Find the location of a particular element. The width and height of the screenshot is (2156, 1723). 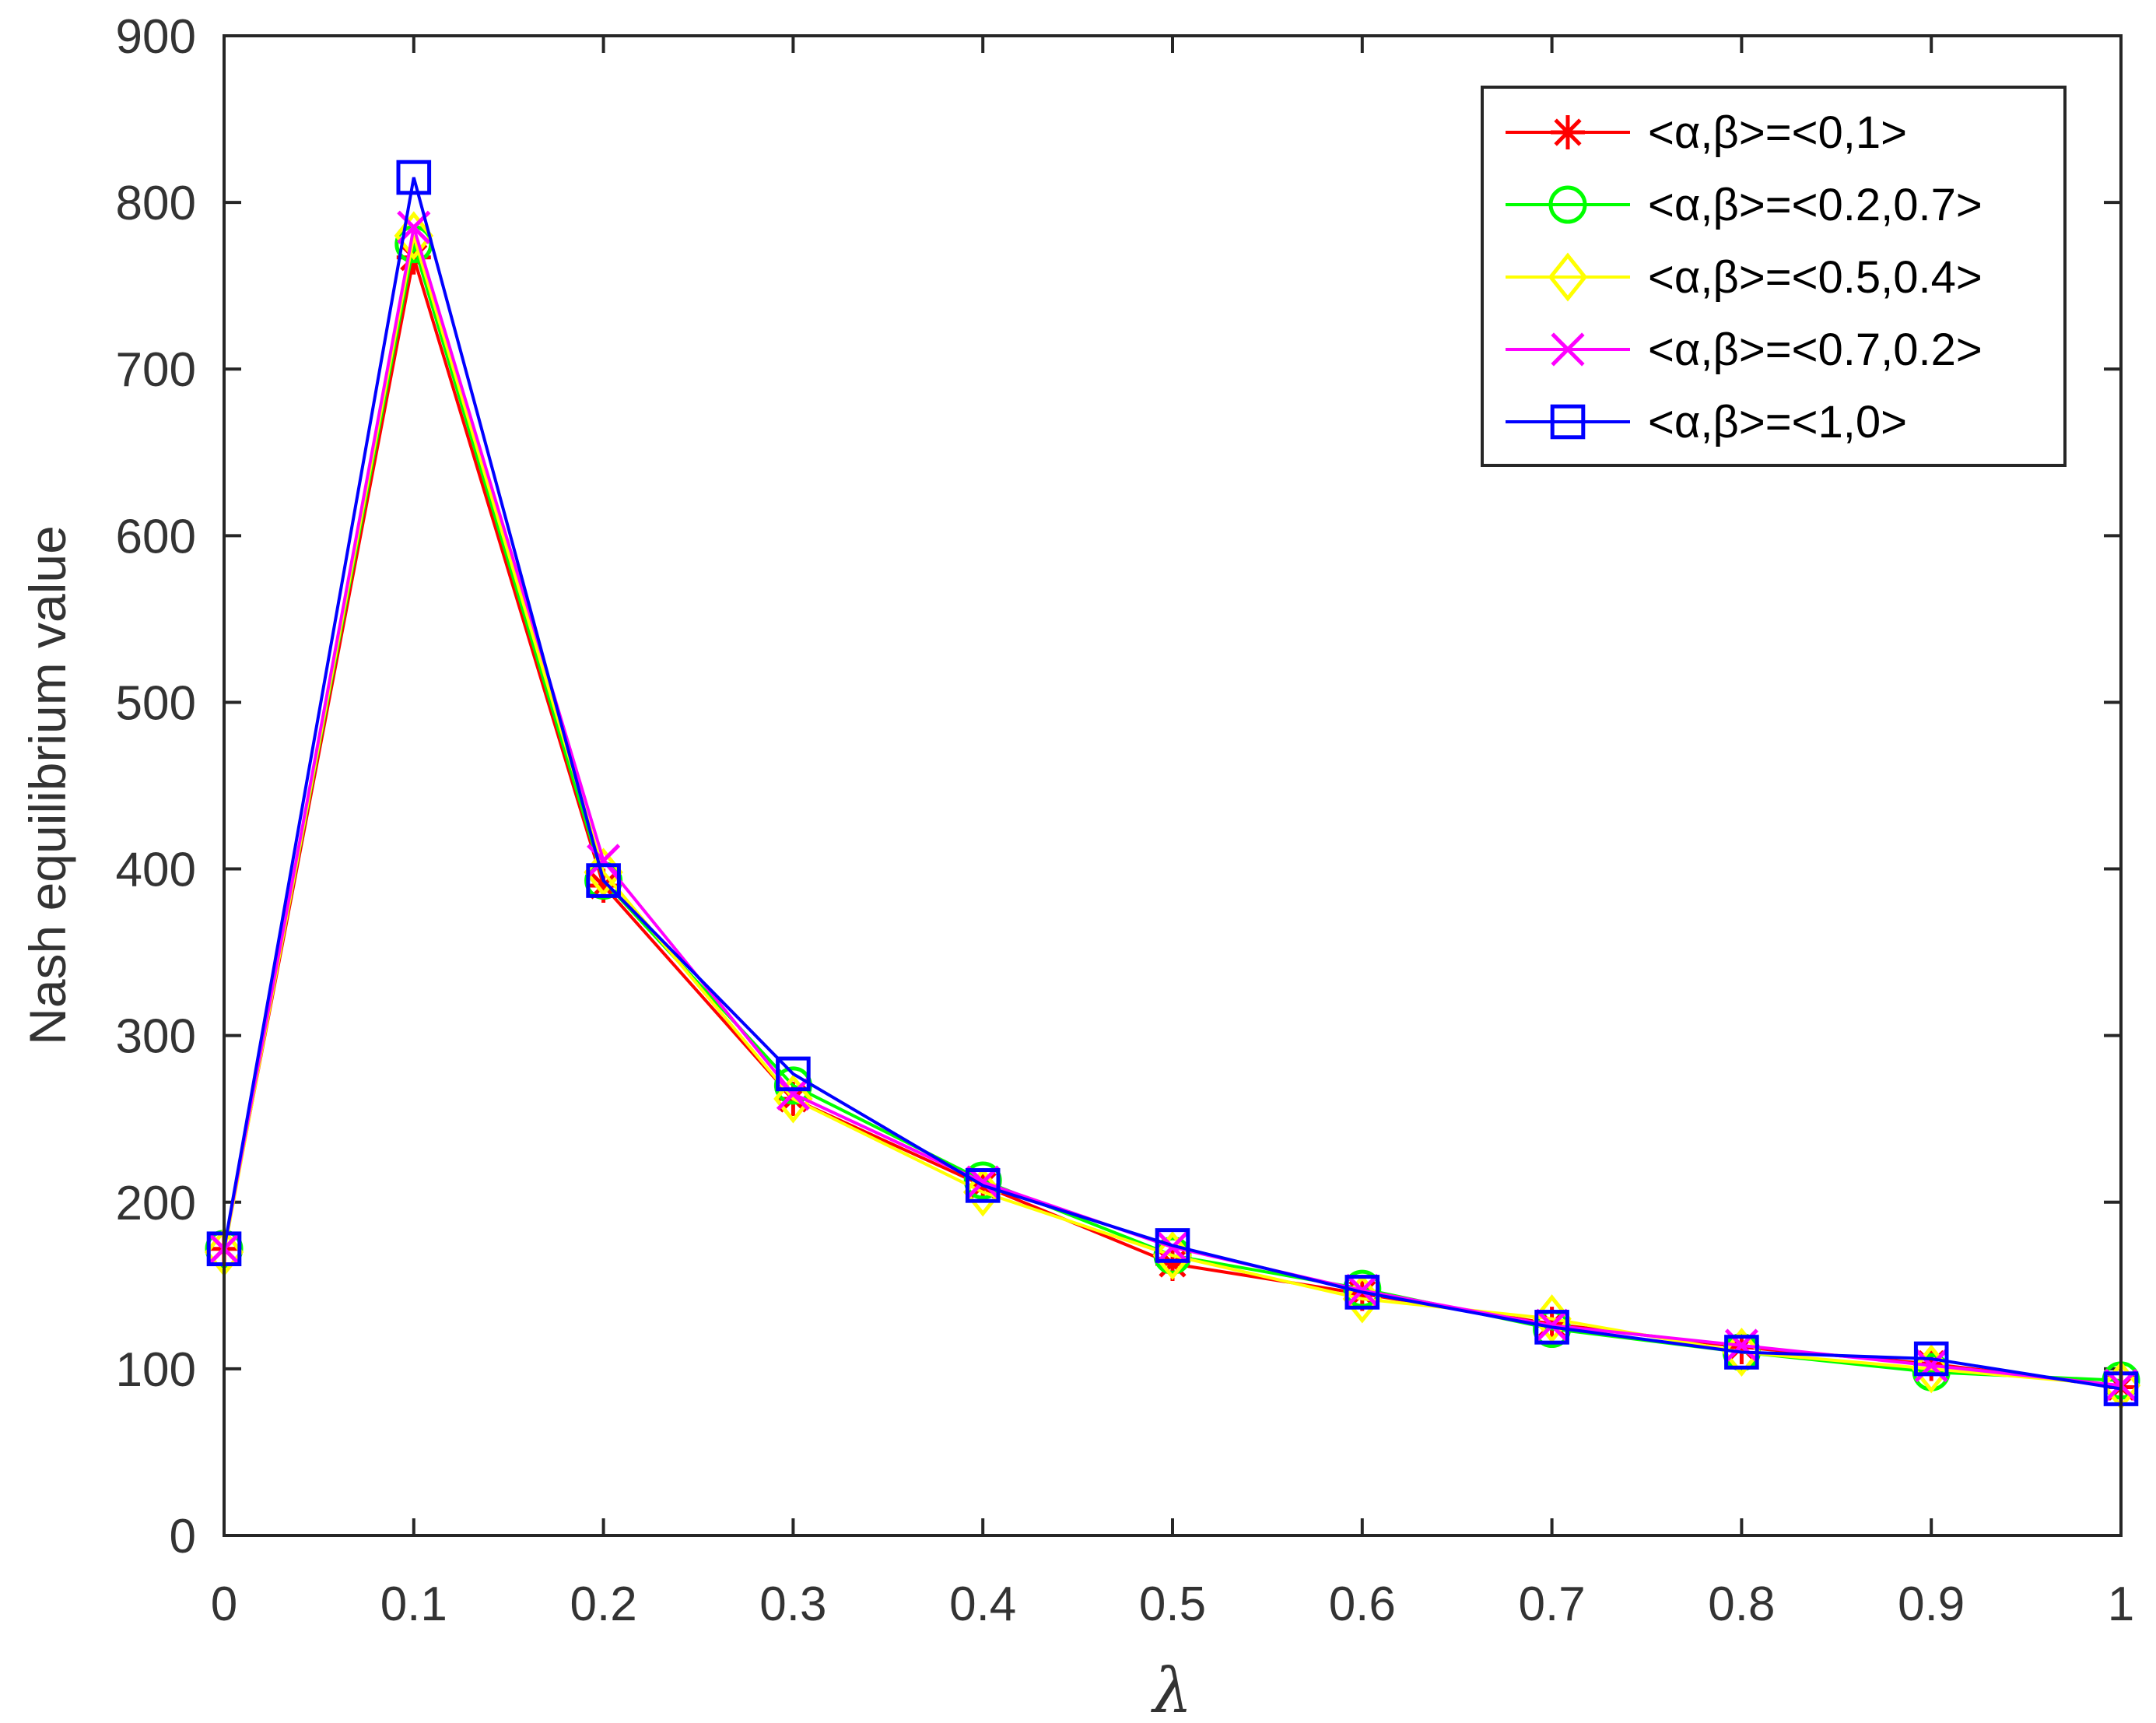

y-tick-label: 800 is located at coordinates (156, 204).